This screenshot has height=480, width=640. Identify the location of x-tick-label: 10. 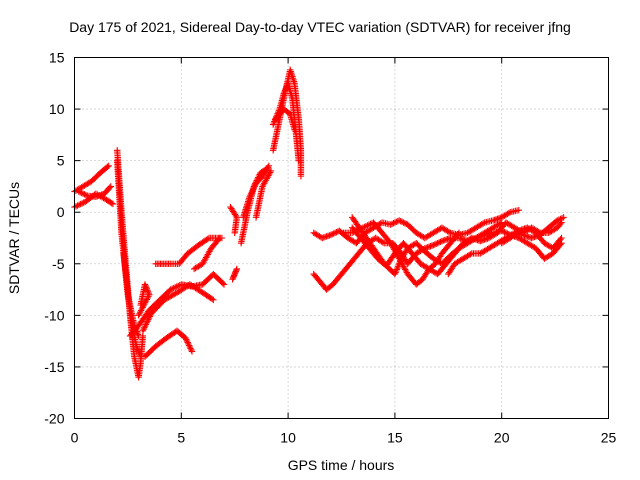
(288, 438).